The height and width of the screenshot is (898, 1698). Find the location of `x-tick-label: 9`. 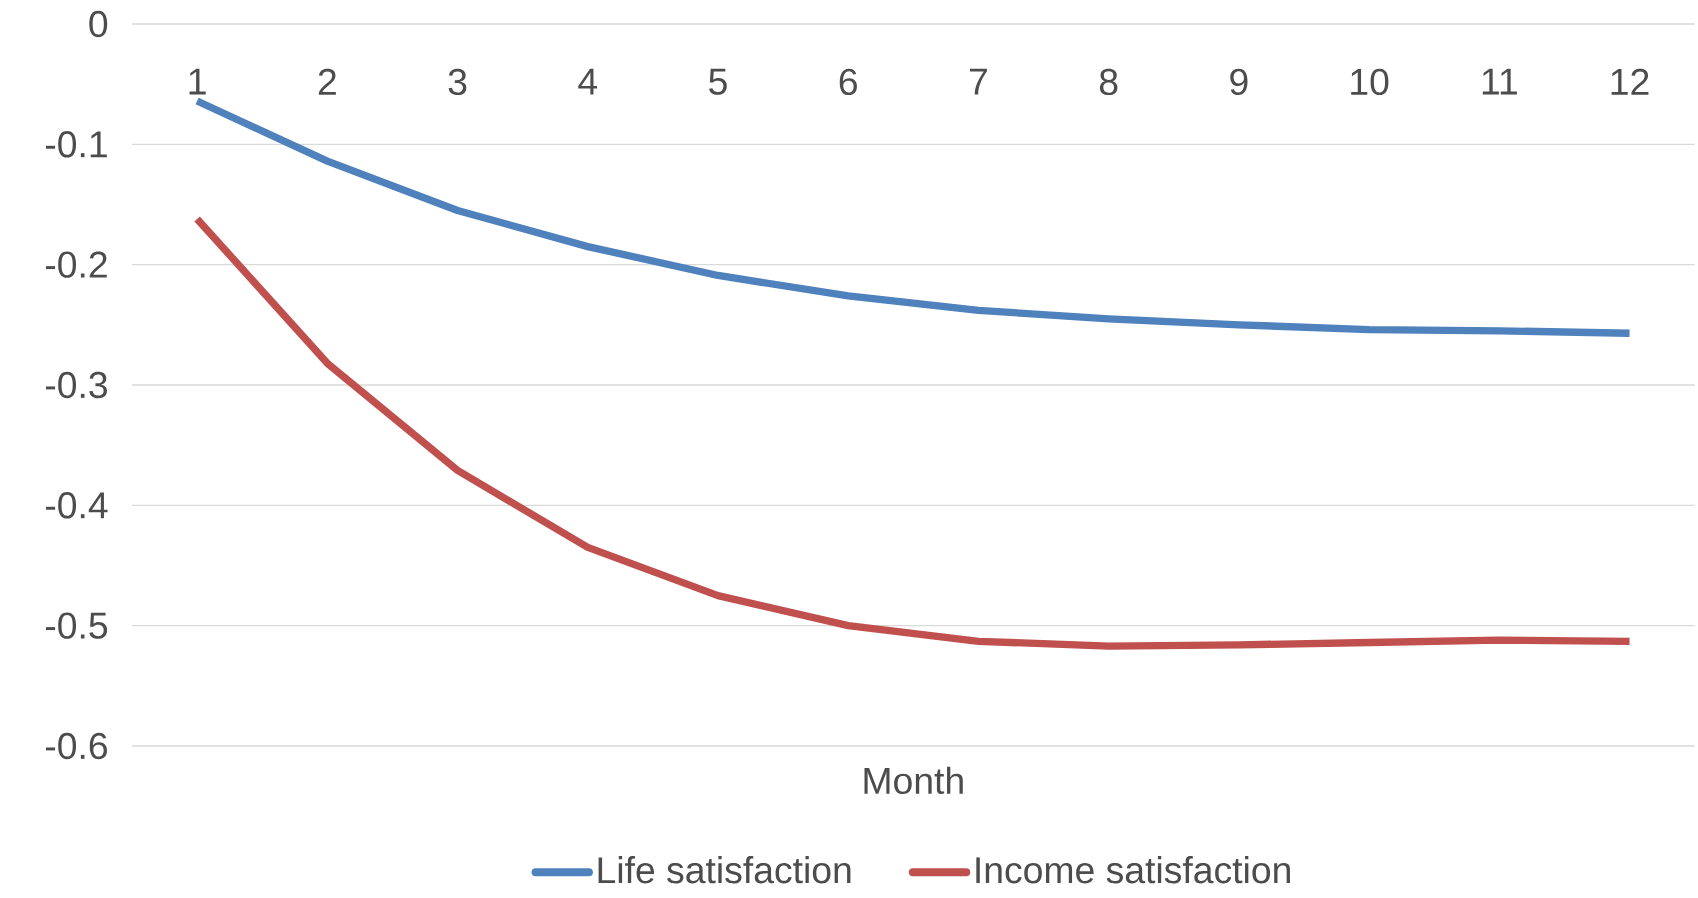

x-tick-label: 9 is located at coordinates (1239, 82).